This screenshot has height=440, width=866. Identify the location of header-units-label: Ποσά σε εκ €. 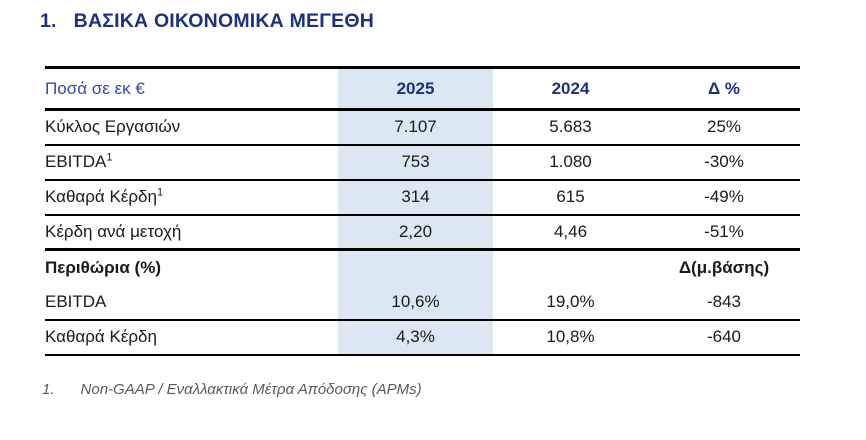
(95, 88).